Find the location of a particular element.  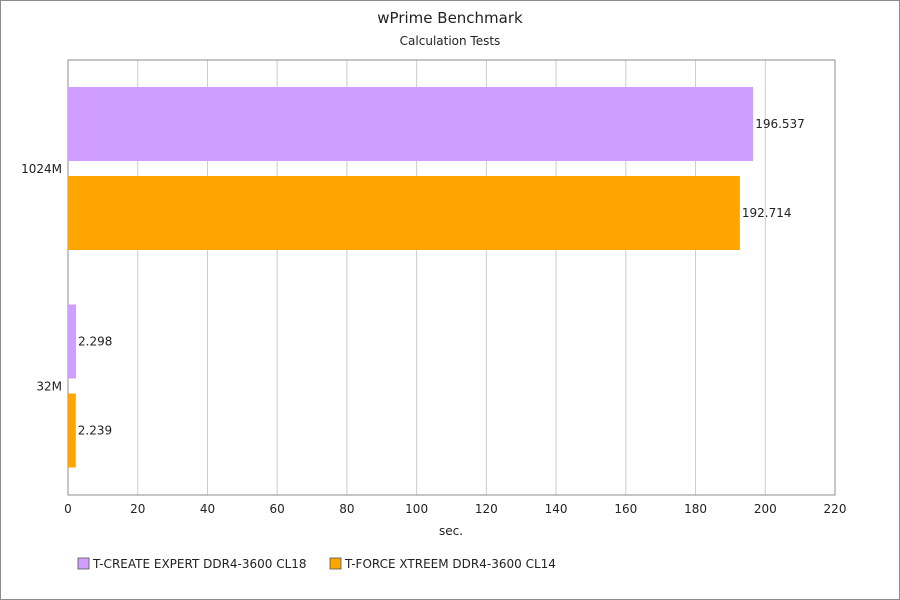

y-category-label: 1024M is located at coordinates (41, 169).